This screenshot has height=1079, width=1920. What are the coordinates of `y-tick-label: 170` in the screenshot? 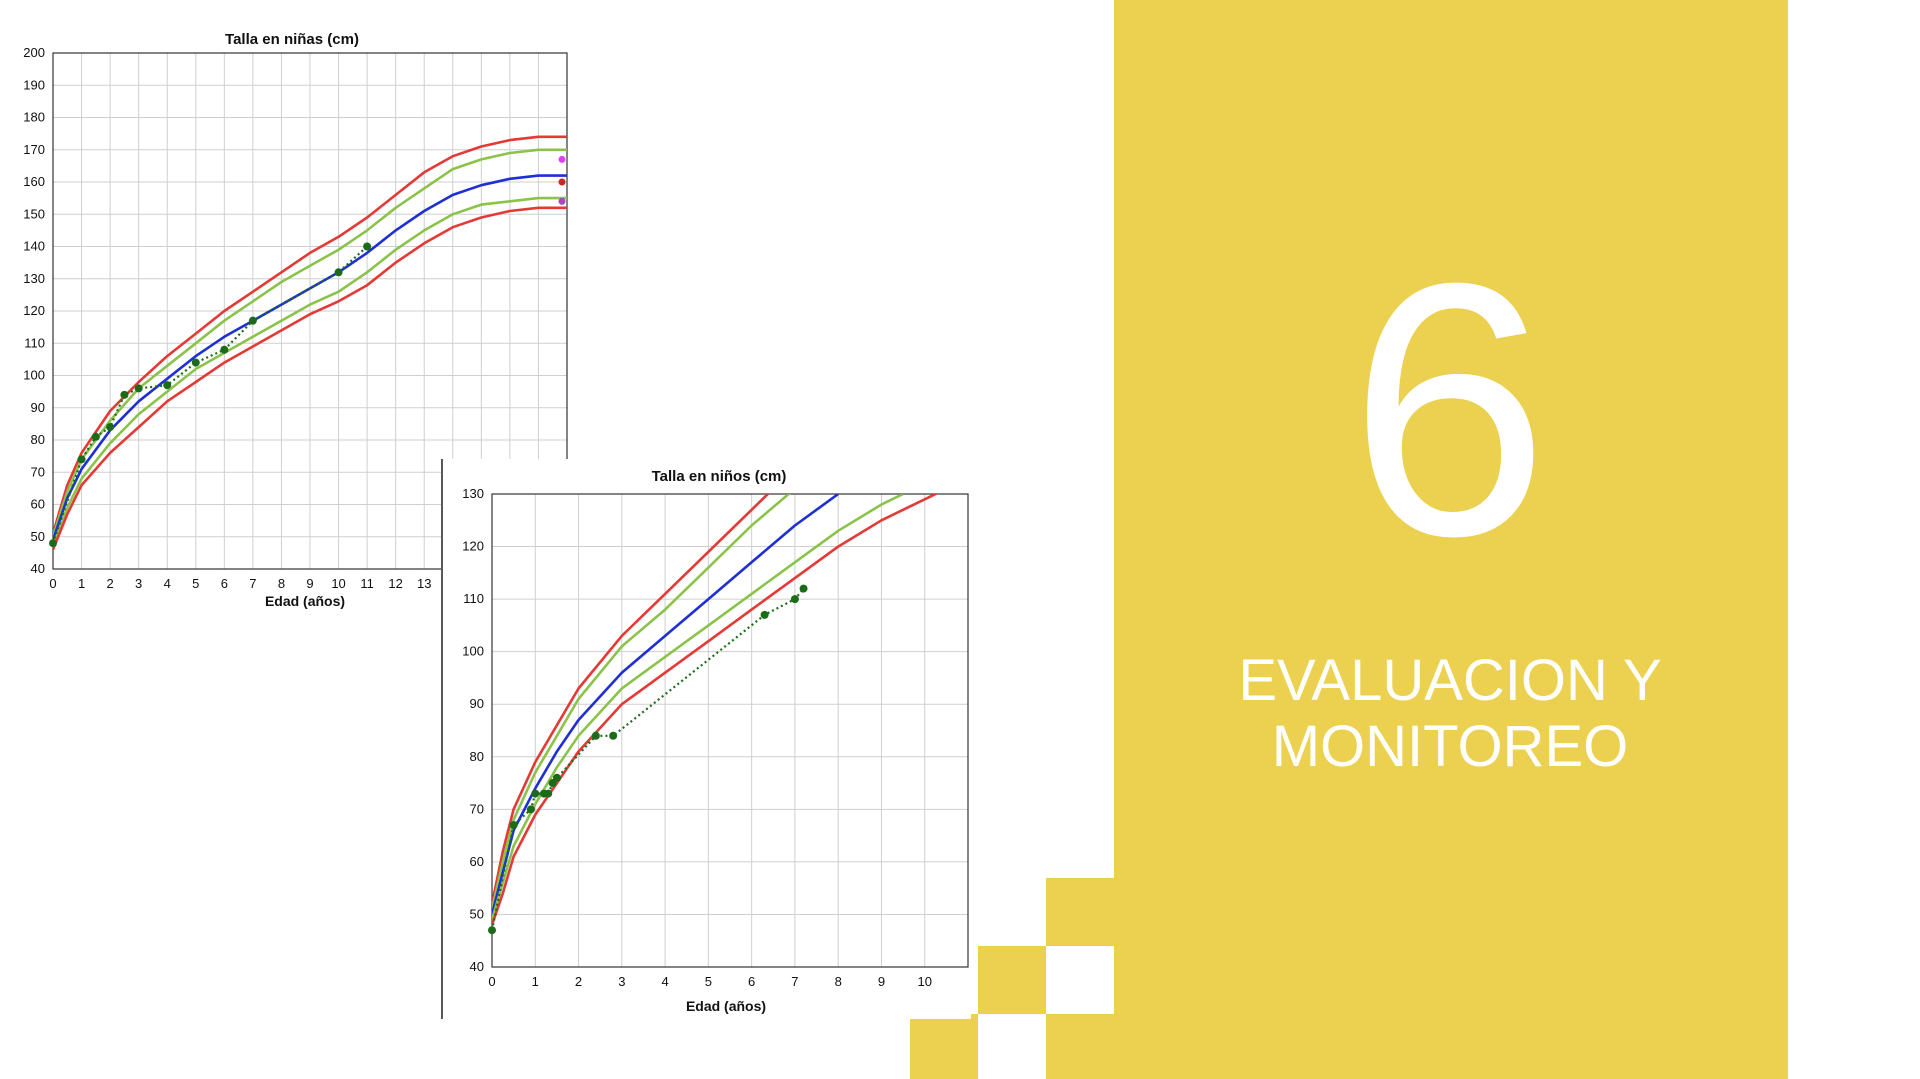 It's located at (34, 149).